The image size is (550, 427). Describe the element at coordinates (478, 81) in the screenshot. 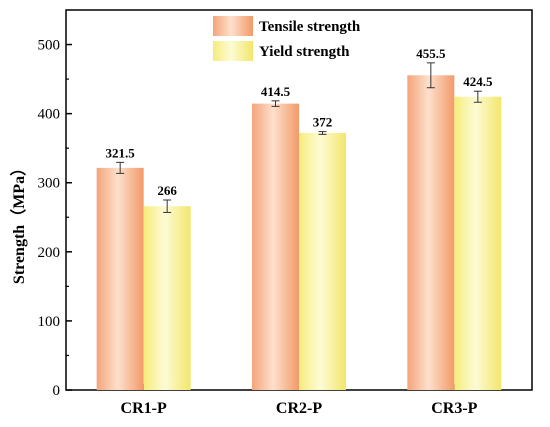

I see `data-label: 424.5` at that location.